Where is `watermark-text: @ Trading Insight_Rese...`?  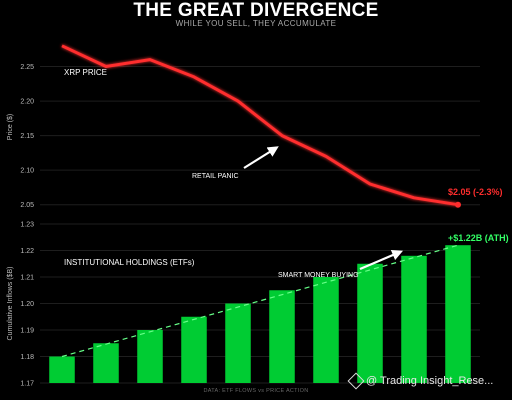 watermark-text: @ Trading Insight_Rese... is located at coordinates (430, 381).